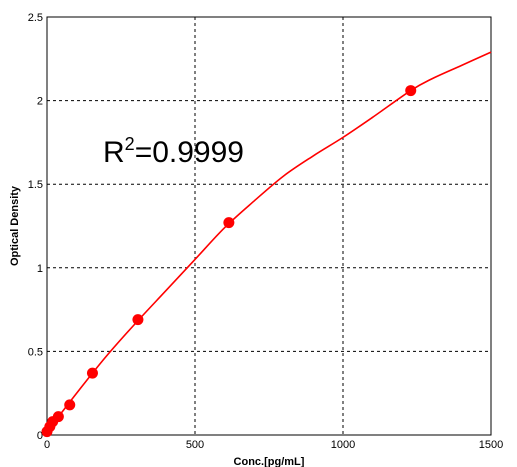 Image resolution: width=517 pixels, height=467 pixels. Describe the element at coordinates (35, 18) in the screenshot. I see `y-tick-label: 2.5` at that location.